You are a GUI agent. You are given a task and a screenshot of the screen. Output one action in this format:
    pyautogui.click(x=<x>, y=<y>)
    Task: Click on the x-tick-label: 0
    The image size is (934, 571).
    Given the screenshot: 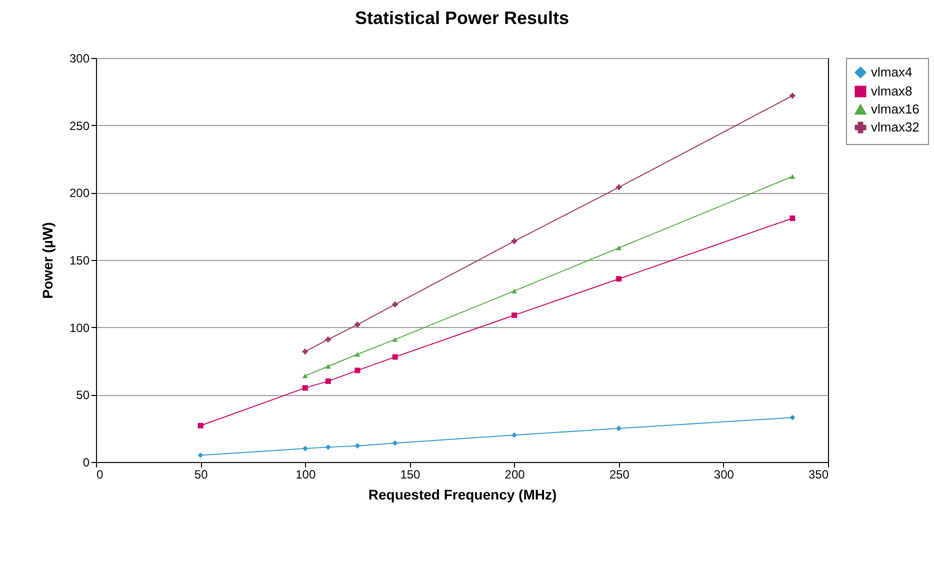 What is the action you would take?
    pyautogui.click(x=100, y=475)
    